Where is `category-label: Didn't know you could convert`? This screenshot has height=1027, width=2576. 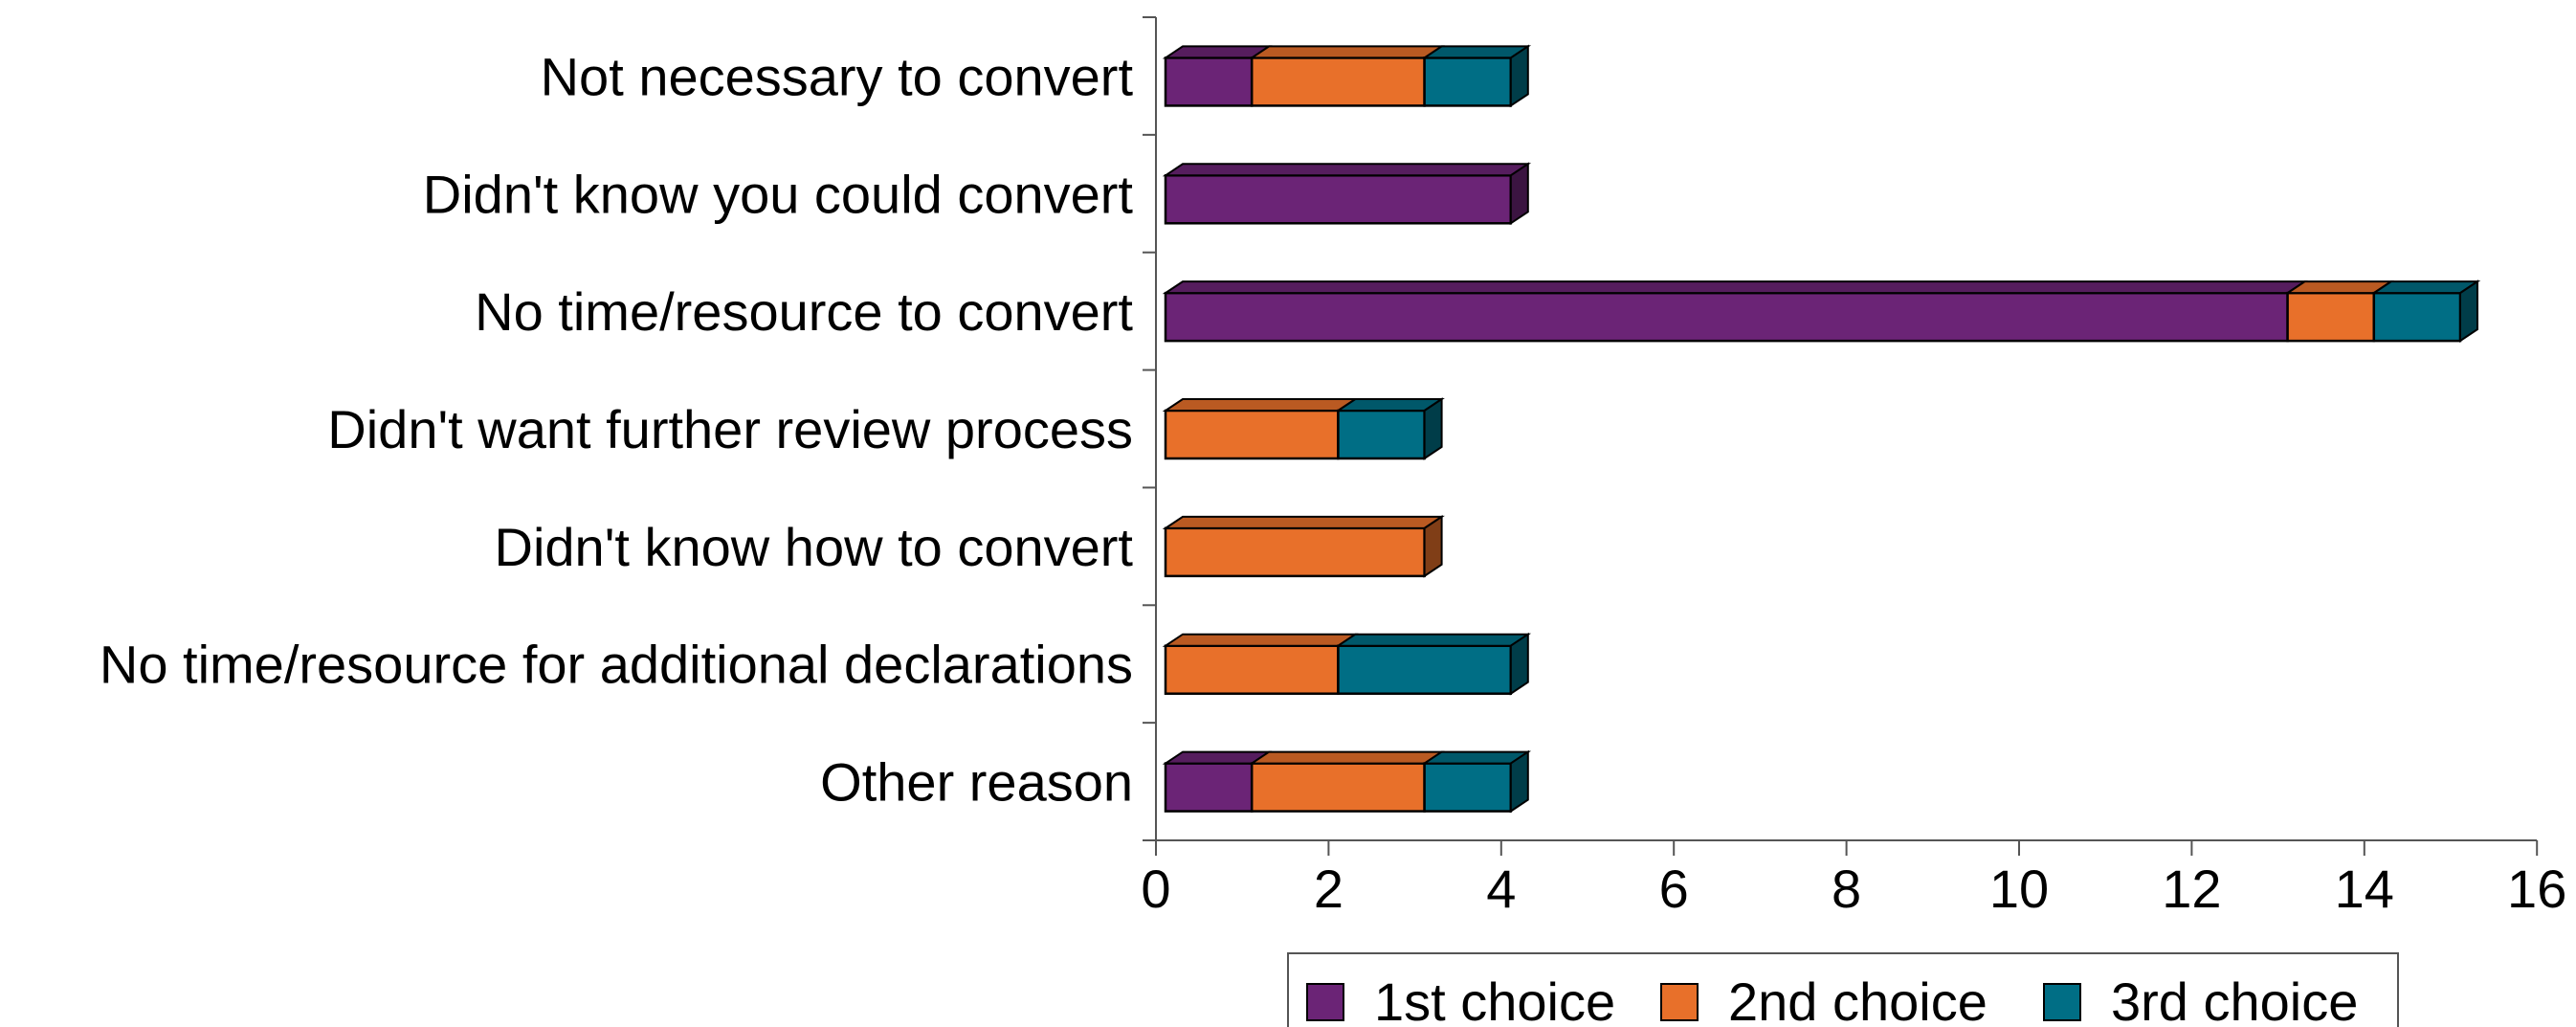
category-label: Didn't know you could convert is located at coordinates (778, 194).